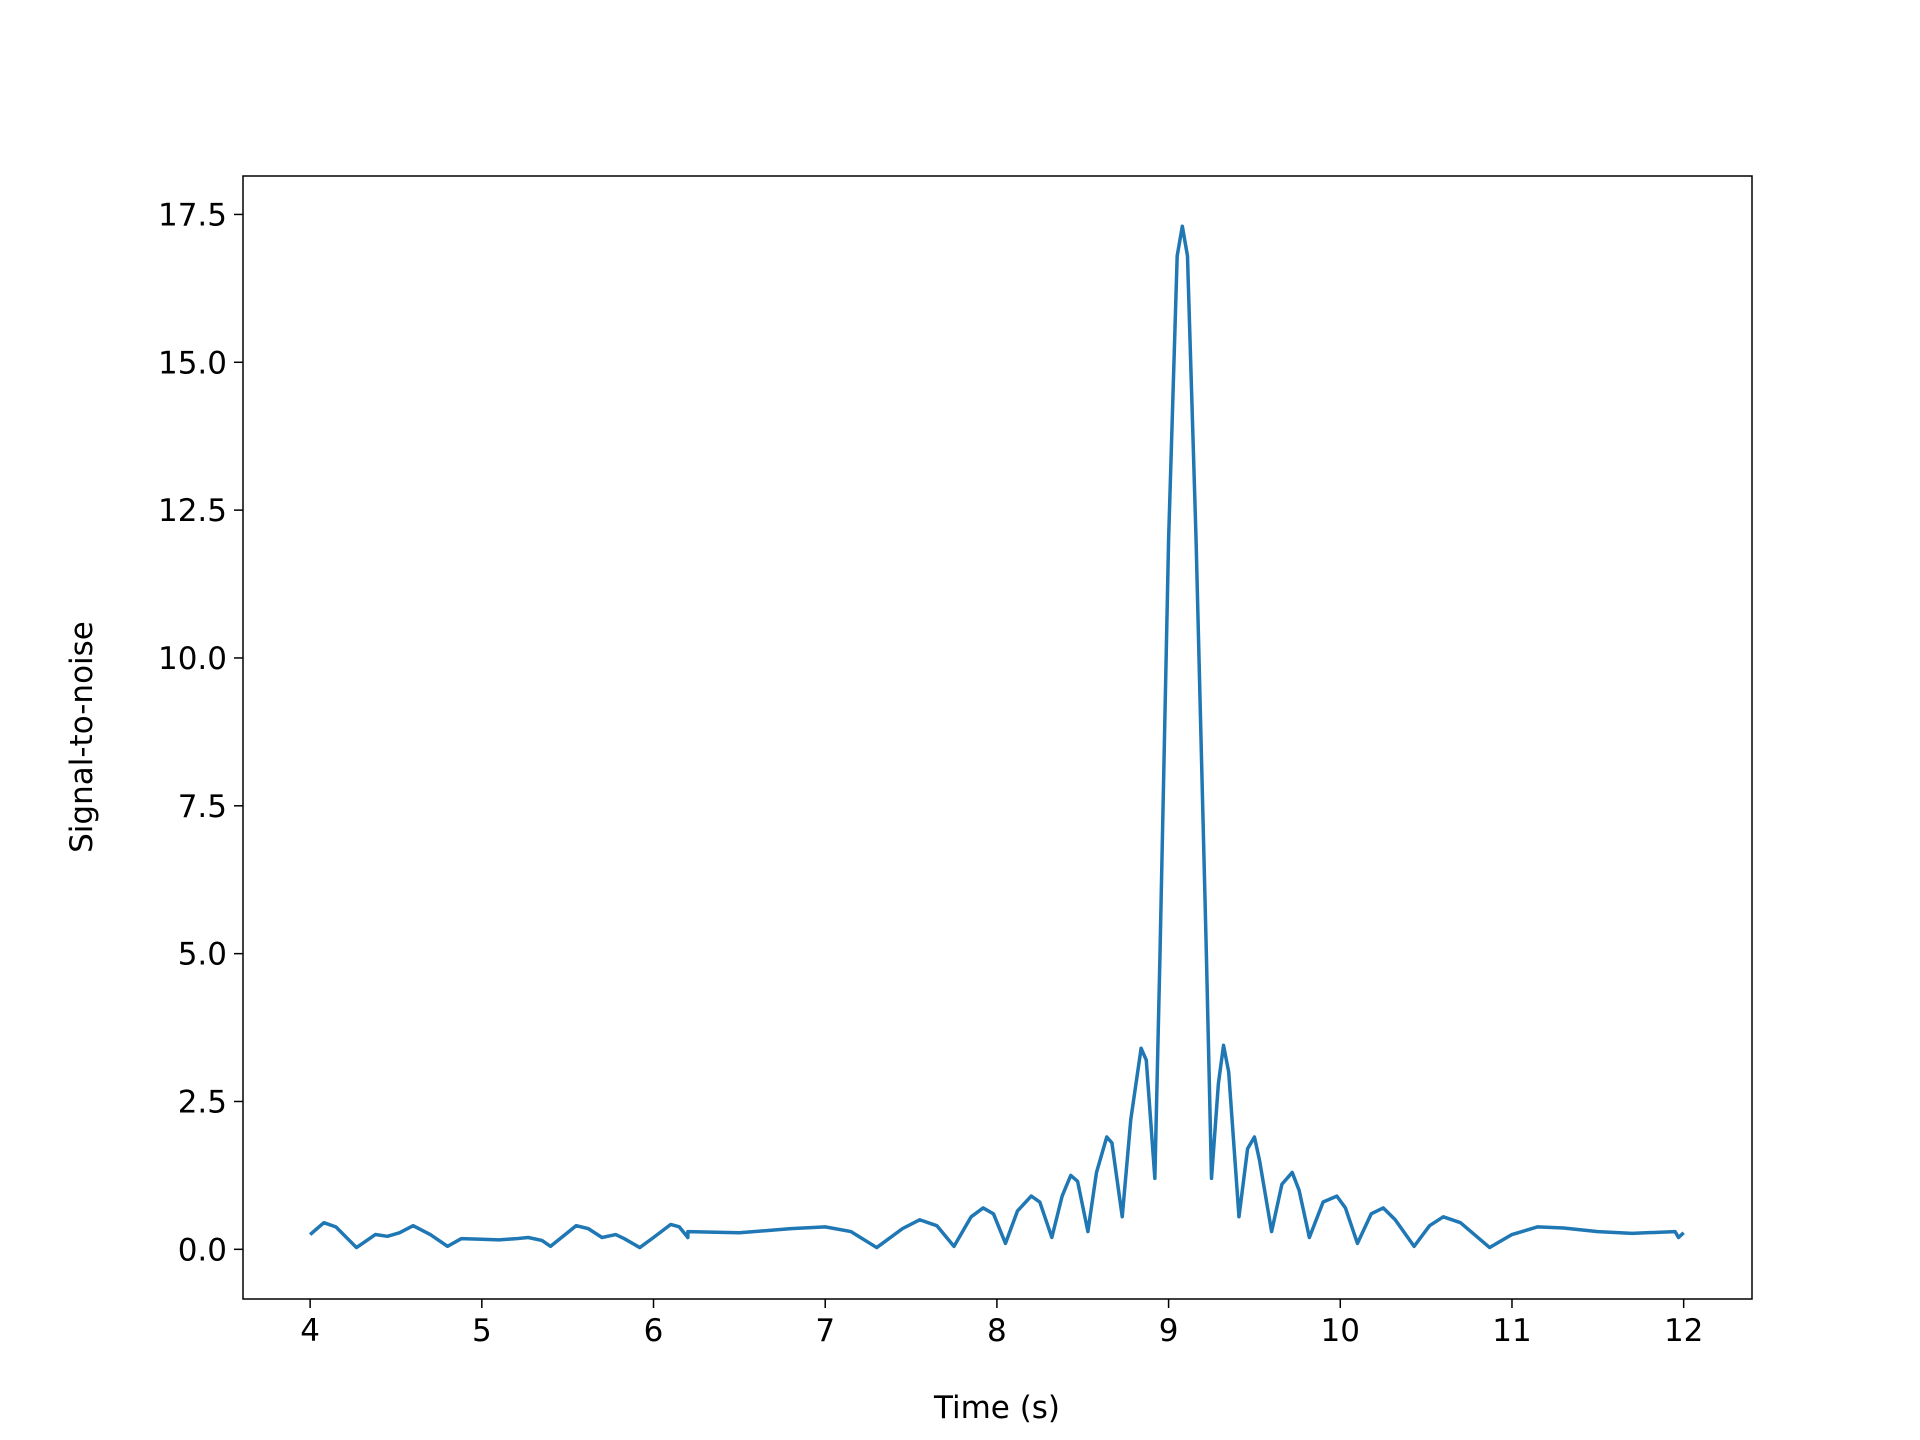  Describe the element at coordinates (82, 737) in the screenshot. I see `y-axis-label: Signal-to-noise` at that location.